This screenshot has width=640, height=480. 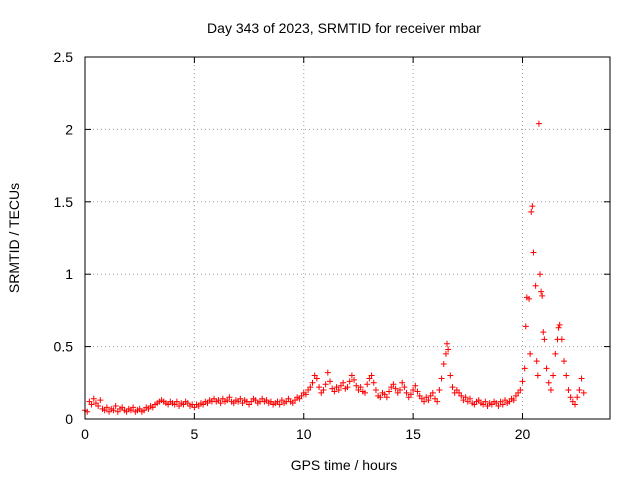 What do you see at coordinates (64, 202) in the screenshot?
I see `y-tick-label: 1.5` at bounding box center [64, 202].